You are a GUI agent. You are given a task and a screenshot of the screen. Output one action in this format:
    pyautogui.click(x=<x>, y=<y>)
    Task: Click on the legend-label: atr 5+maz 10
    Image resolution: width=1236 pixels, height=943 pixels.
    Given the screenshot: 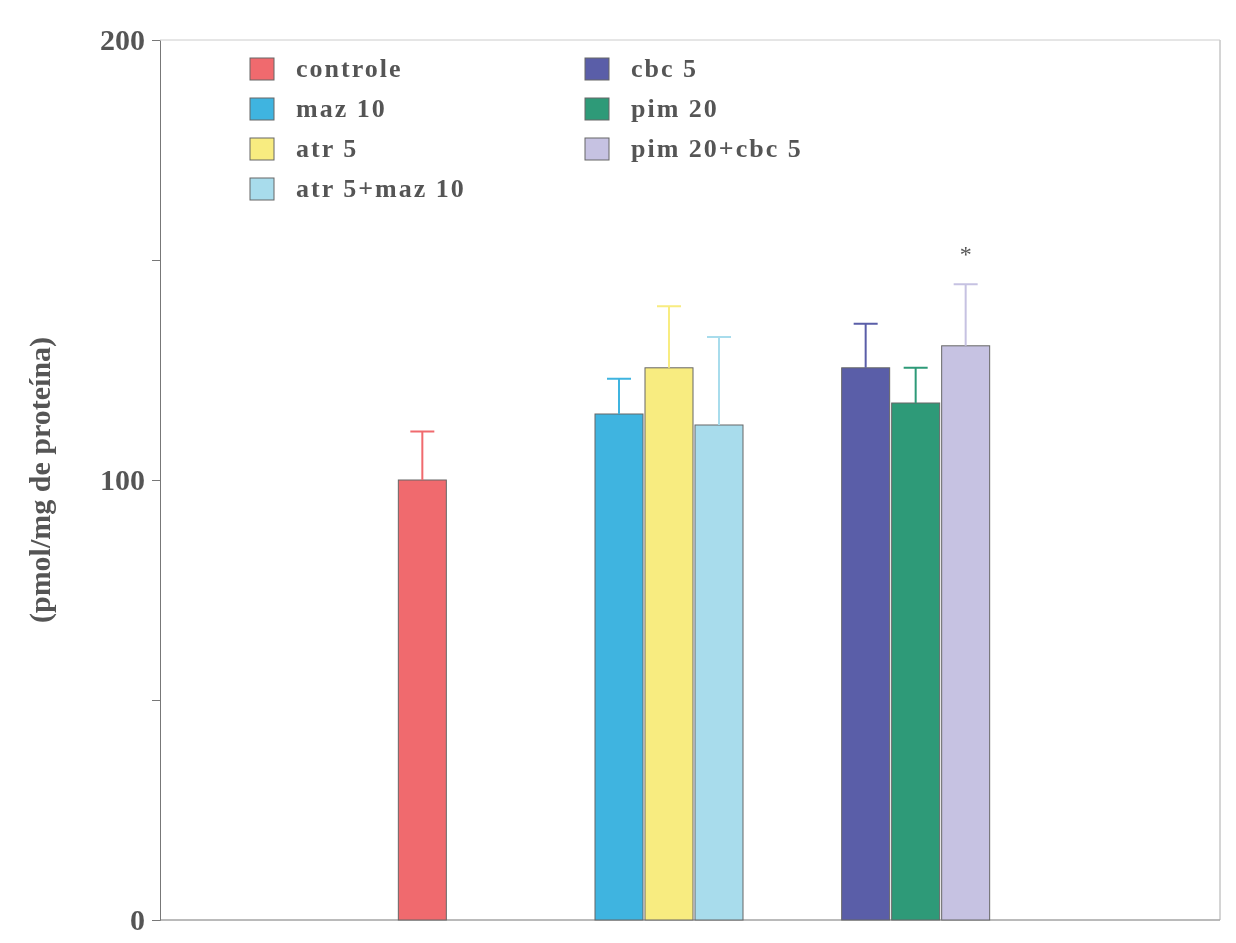 What is the action you would take?
    pyautogui.click(x=381, y=188)
    